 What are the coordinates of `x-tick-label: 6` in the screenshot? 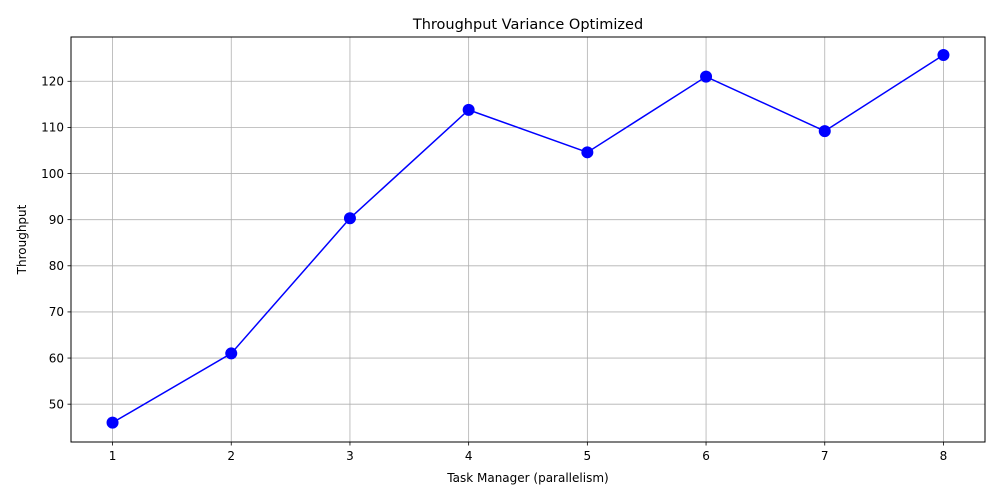 It's located at (706, 456).